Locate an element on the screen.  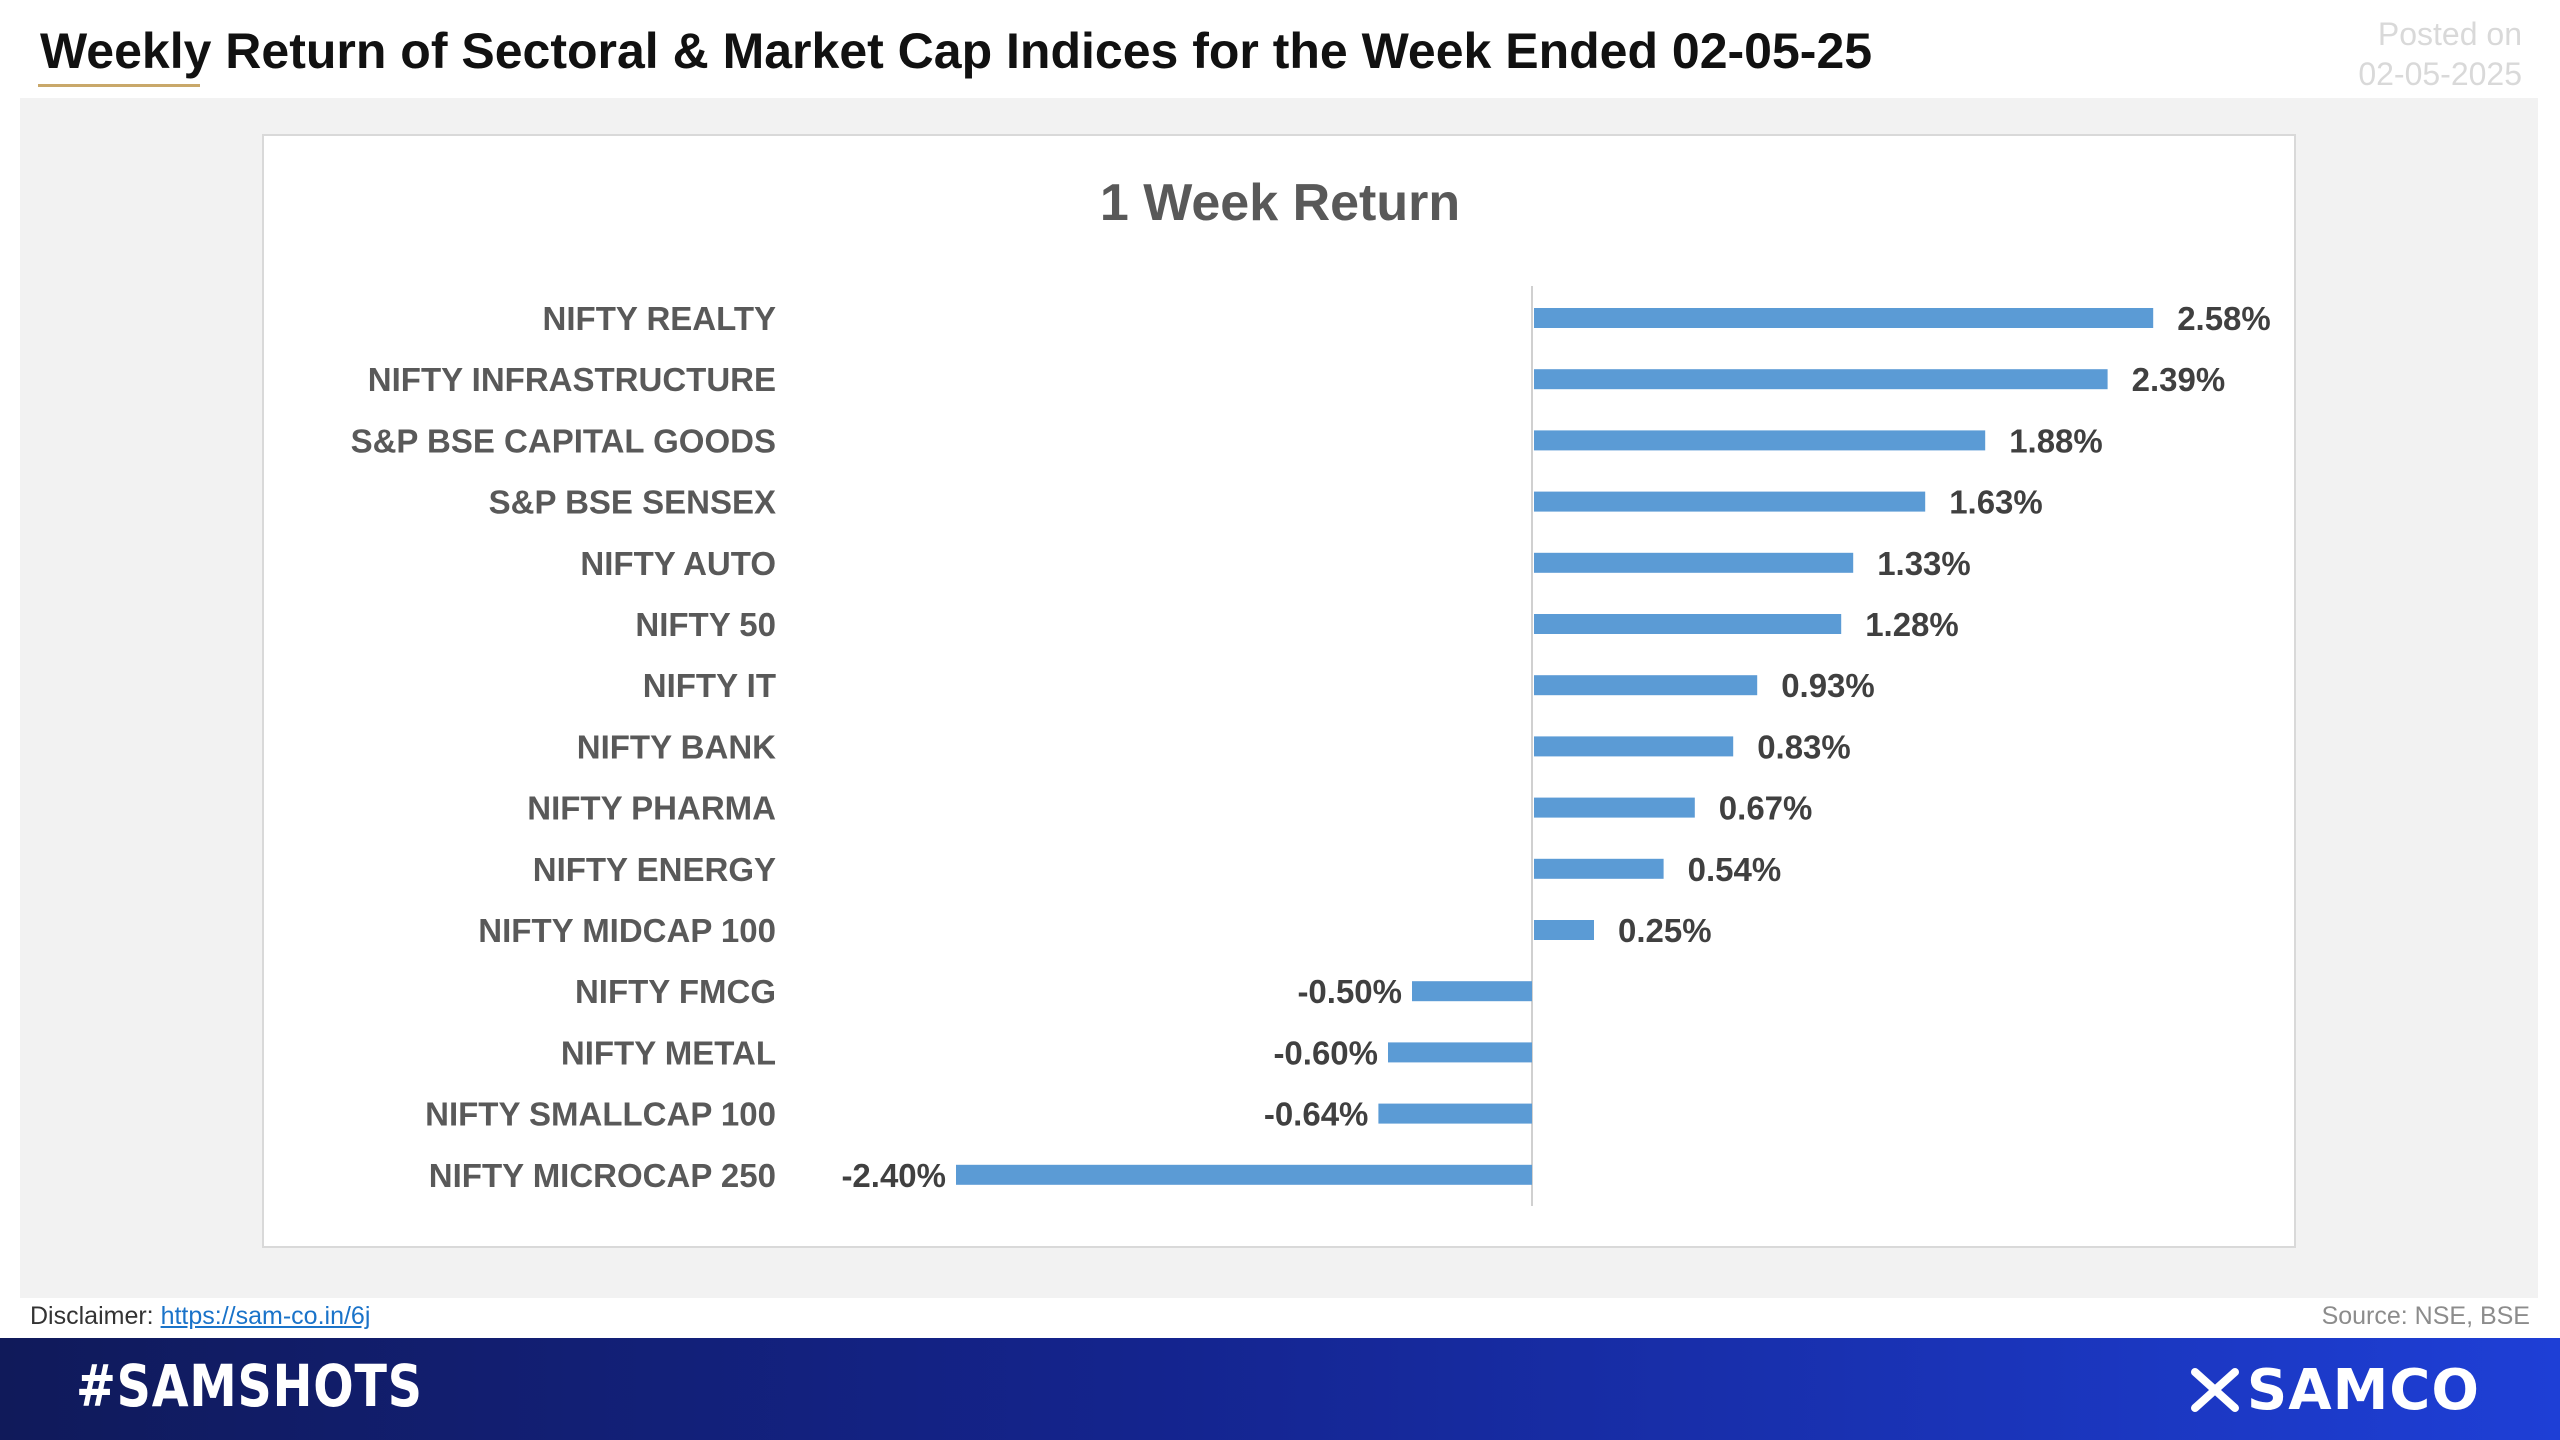
category-label: NIFTY 50 is located at coordinates (705, 624).